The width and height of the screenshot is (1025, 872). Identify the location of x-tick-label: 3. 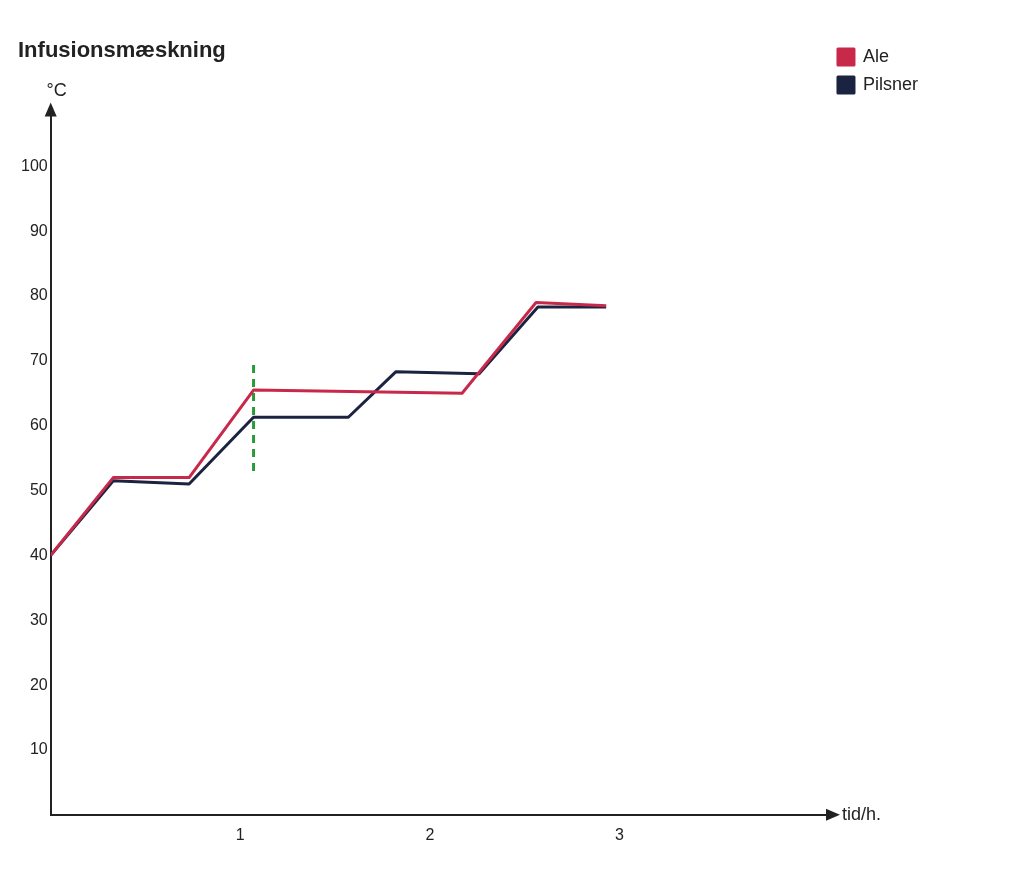
(619, 834).